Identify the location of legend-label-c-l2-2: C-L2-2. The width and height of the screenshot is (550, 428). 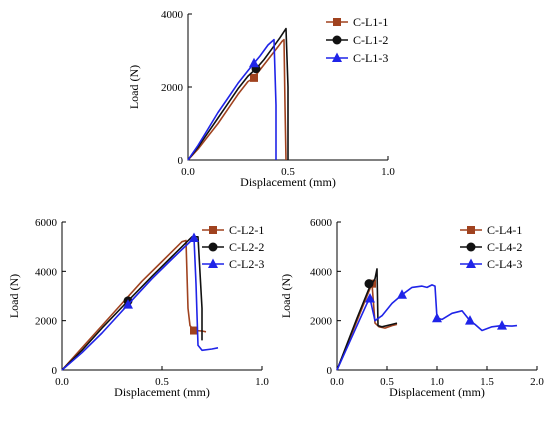
(246, 247).